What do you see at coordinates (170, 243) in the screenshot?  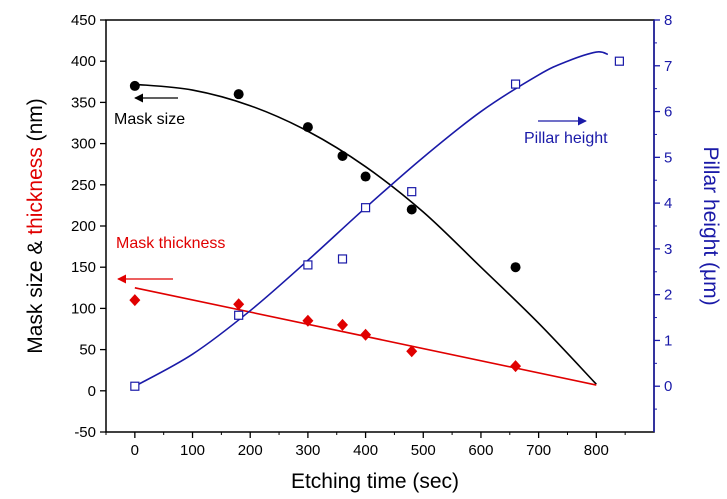 I see `annotation-mask-thickness: Mask thickness` at bounding box center [170, 243].